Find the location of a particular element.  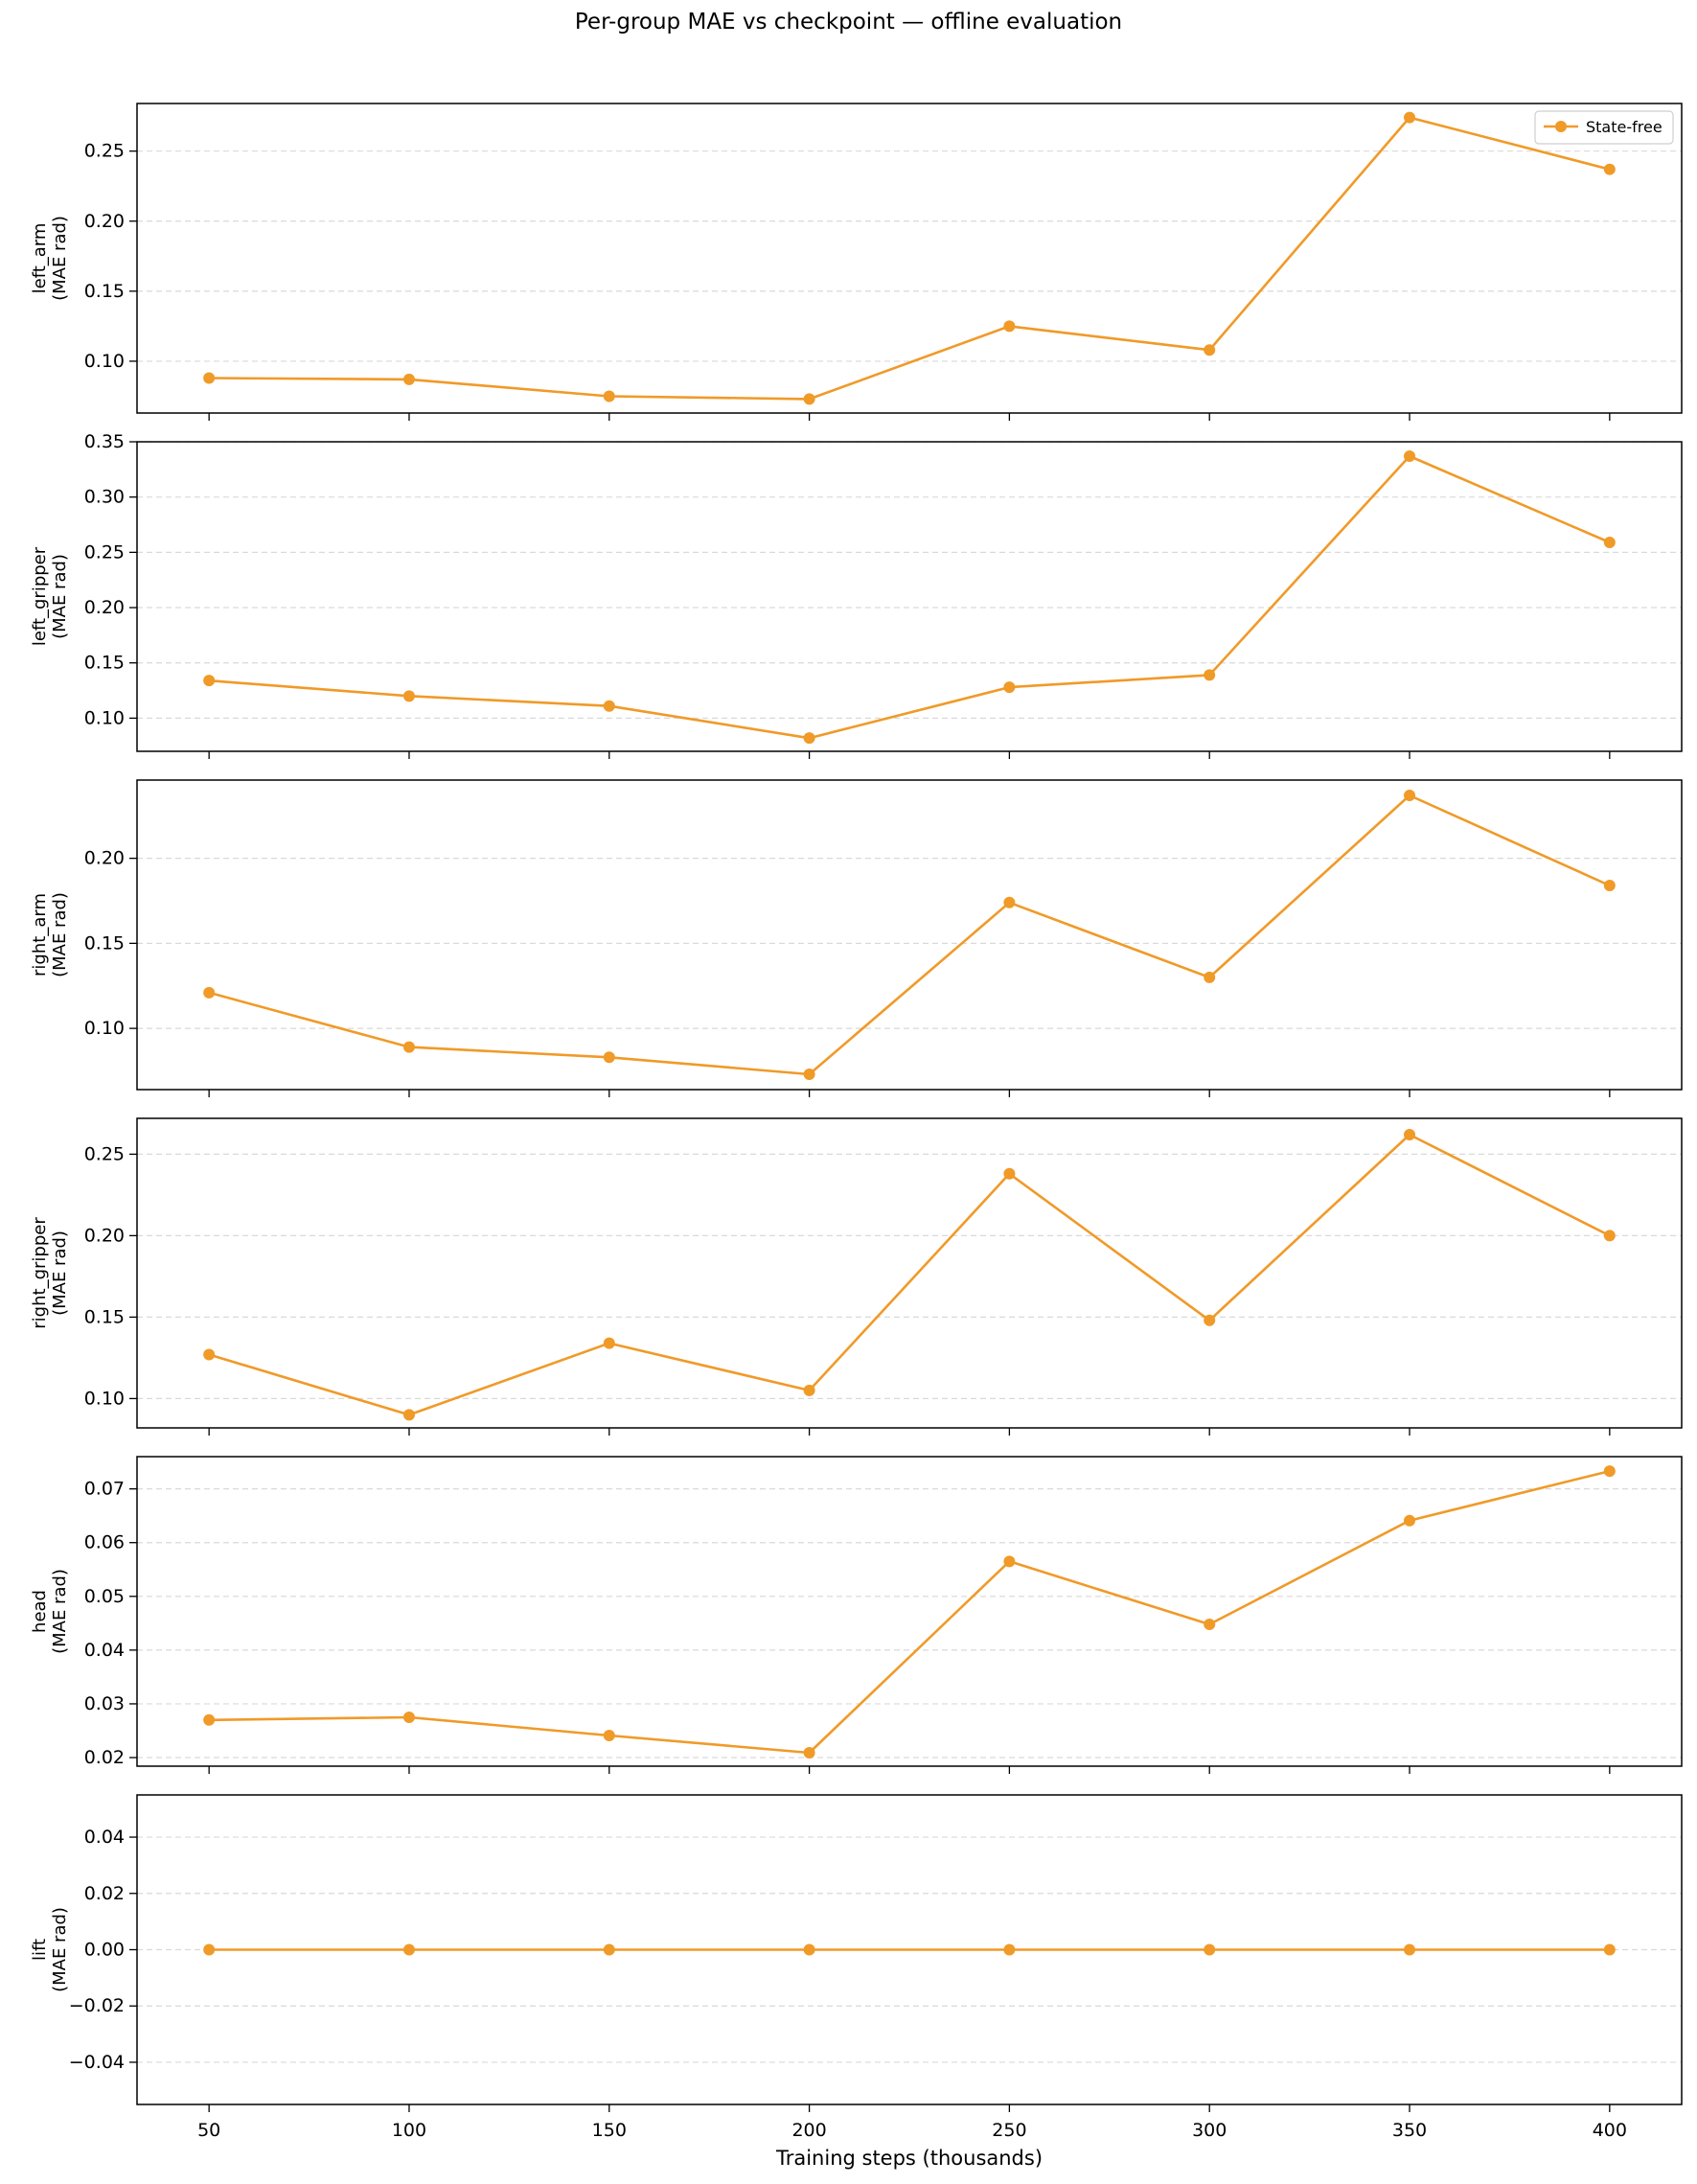

y-axis-label: left_arm is located at coordinates (40, 259).